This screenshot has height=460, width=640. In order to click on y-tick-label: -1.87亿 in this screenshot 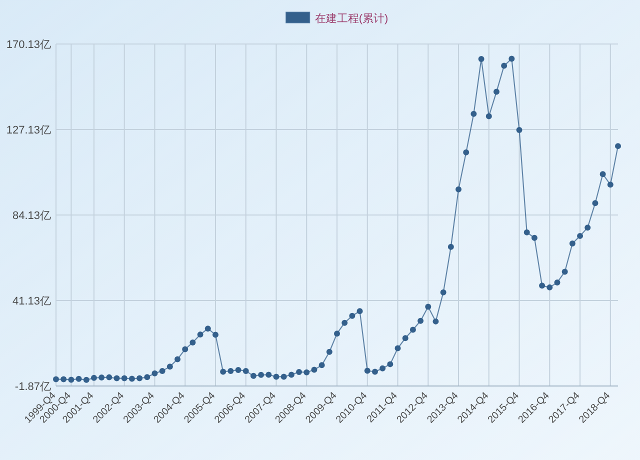, I will do `click(32, 387)`.